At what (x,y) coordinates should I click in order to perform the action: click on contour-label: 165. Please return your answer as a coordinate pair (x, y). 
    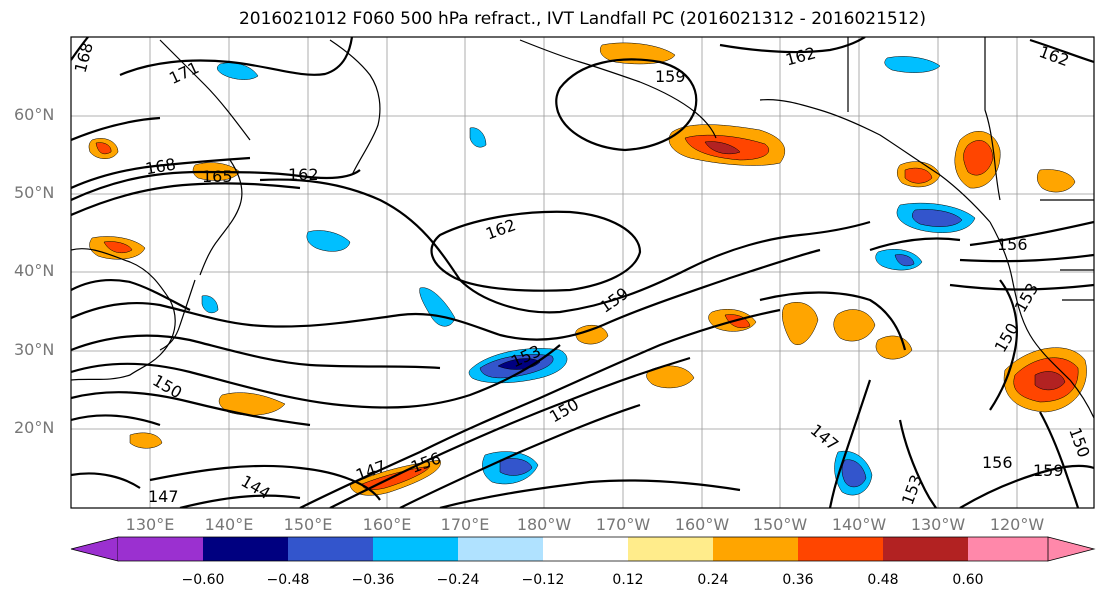
    Looking at the image, I should click on (217, 176).